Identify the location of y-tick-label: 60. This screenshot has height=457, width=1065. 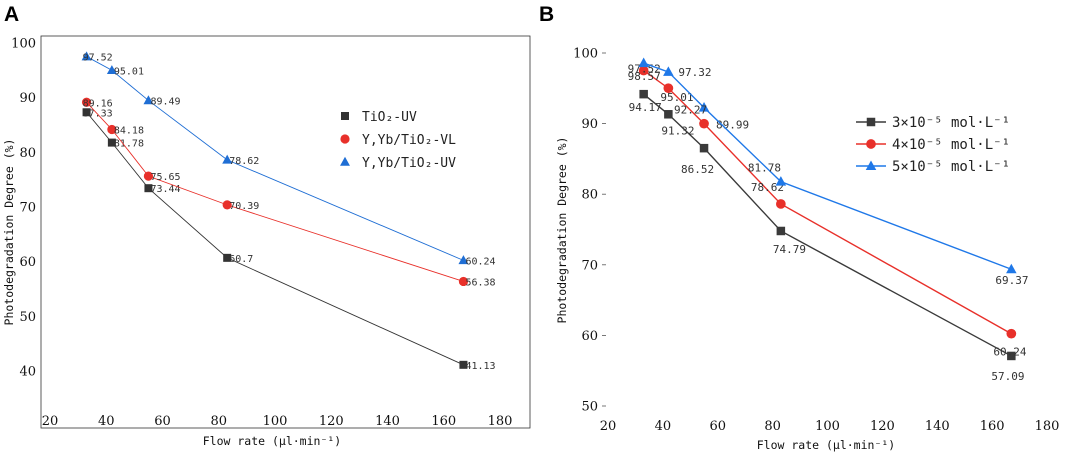
(589, 336).